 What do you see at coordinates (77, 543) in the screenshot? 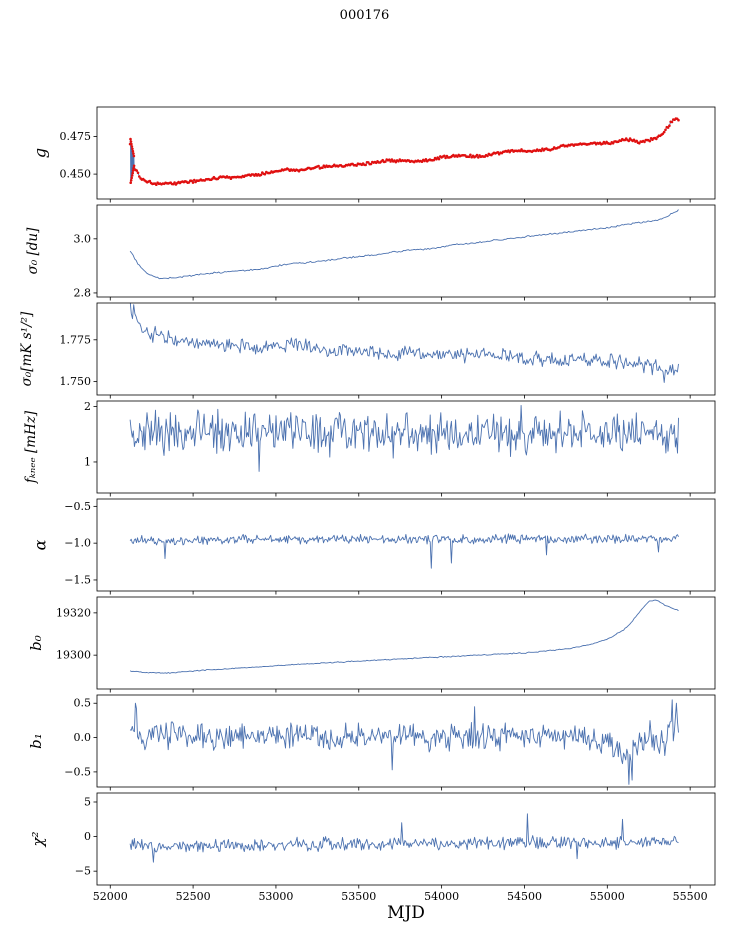
I see `y-tick-label: −1.0` at bounding box center [77, 543].